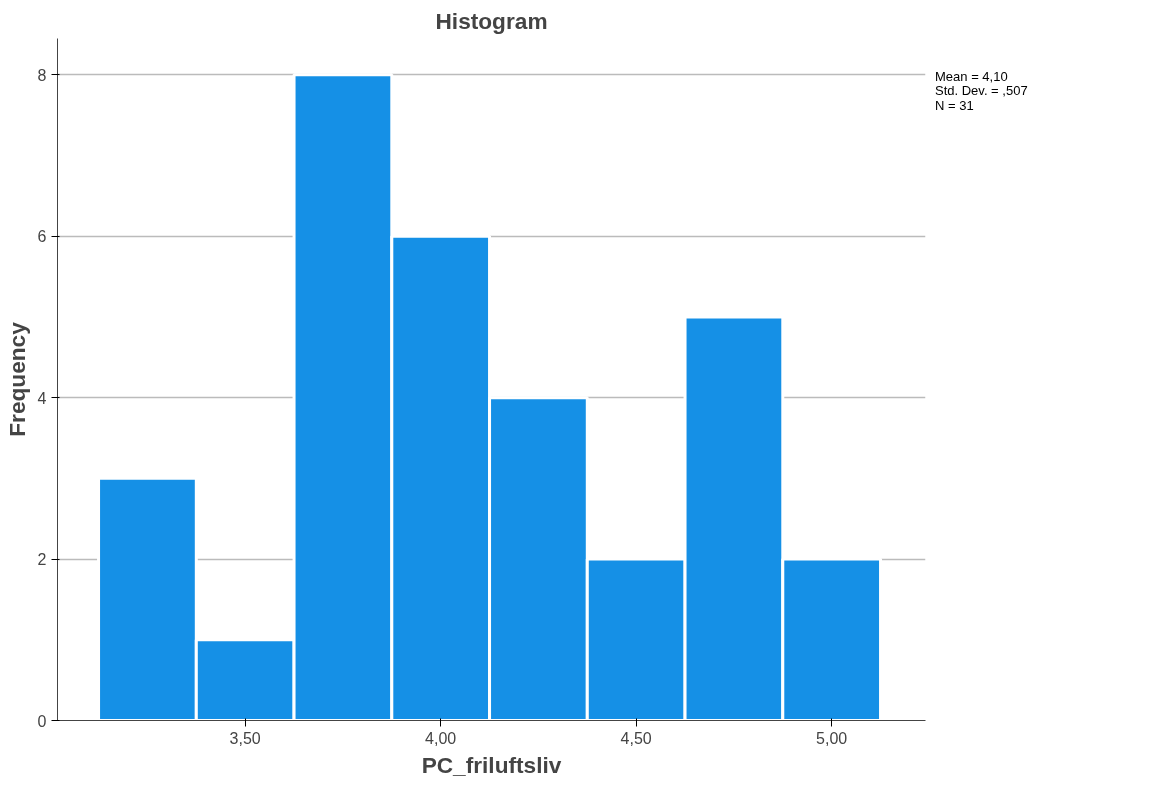  I want to click on x-axis-title: PC_friluftsliv, so click(491, 764).